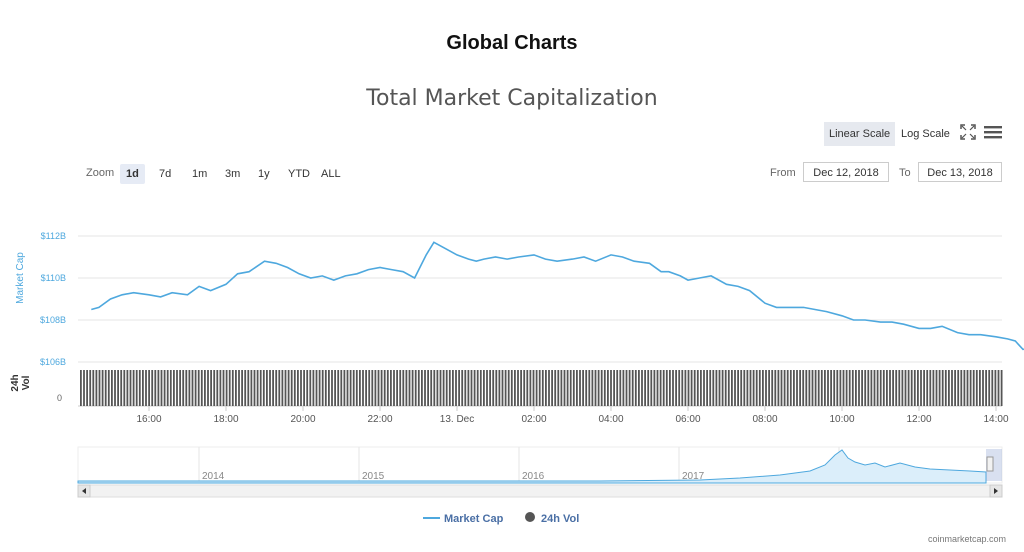 This screenshot has height=552, width=1024. What do you see at coordinates (693, 476) in the screenshot?
I see `navigator-year-label: 2017` at bounding box center [693, 476].